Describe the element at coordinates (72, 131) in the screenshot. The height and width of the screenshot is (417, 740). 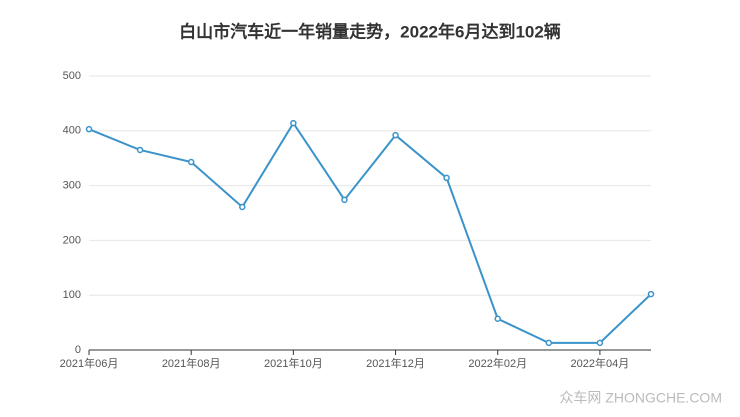
I see `y-tick-label: 400` at that location.